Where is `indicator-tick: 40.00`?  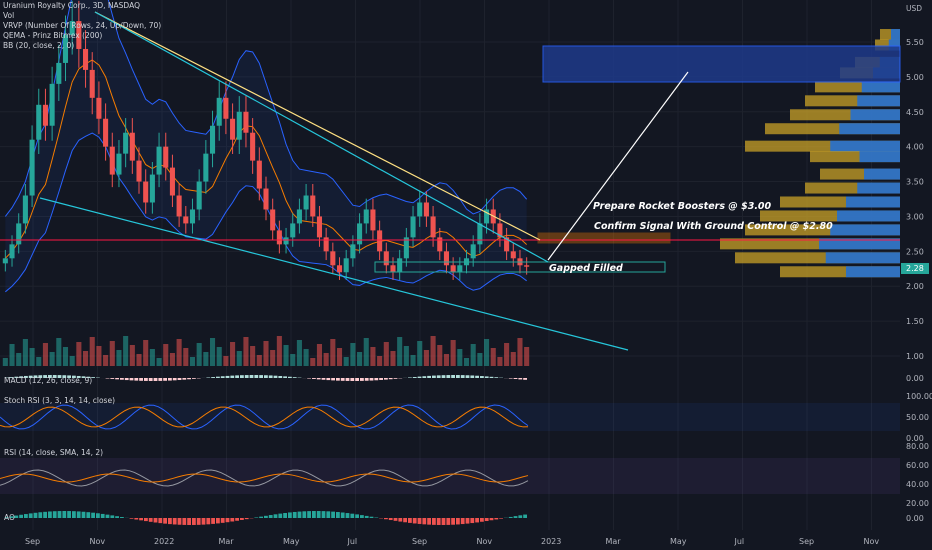
indicator-tick: 40.00 is located at coordinates (917, 484).